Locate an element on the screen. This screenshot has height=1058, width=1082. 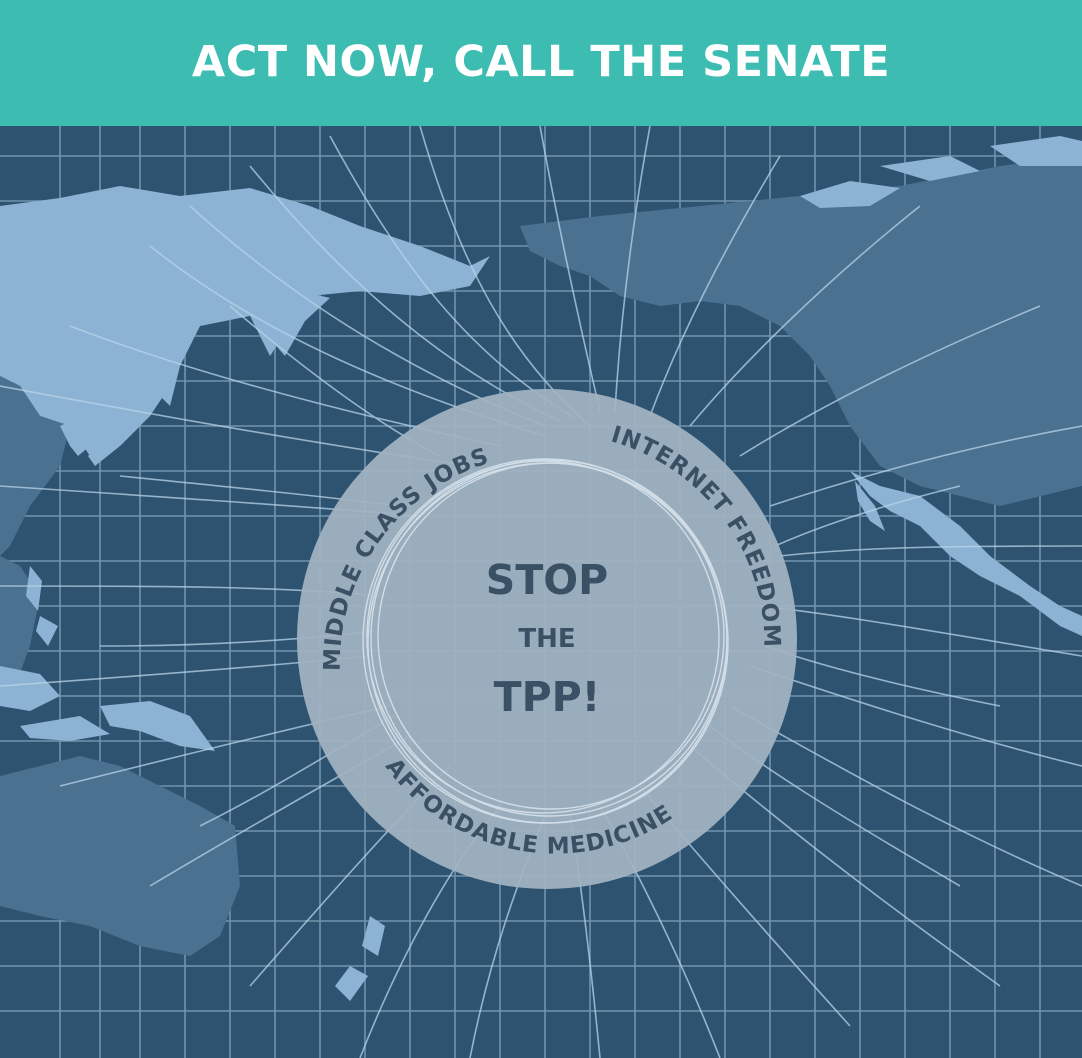
call-senate-link-text: ACT NOW, CALL THE SENATE is located at coordinates (541, 62).